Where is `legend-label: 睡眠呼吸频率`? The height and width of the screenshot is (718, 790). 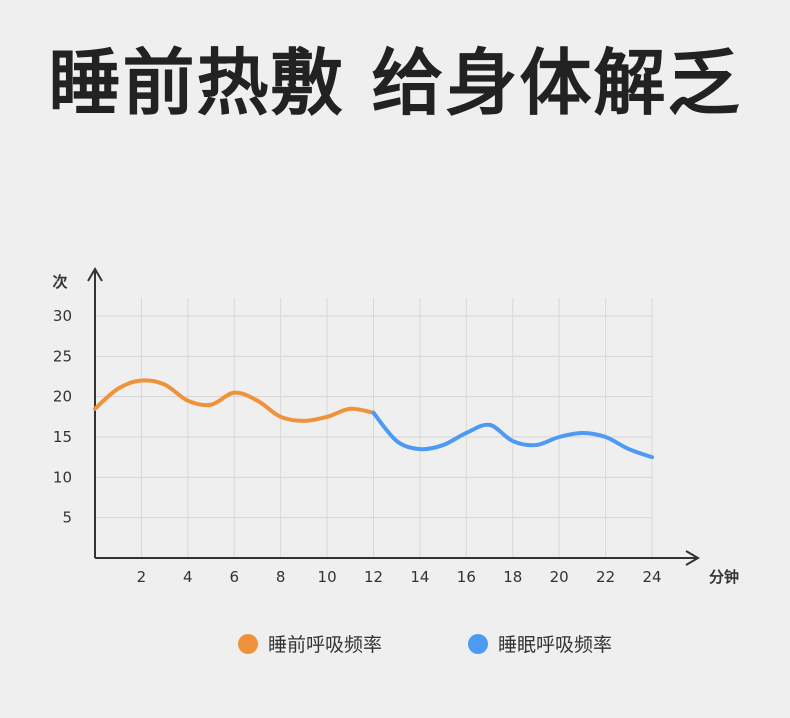
legend-label: 睡眠呼吸频率 is located at coordinates (555, 645).